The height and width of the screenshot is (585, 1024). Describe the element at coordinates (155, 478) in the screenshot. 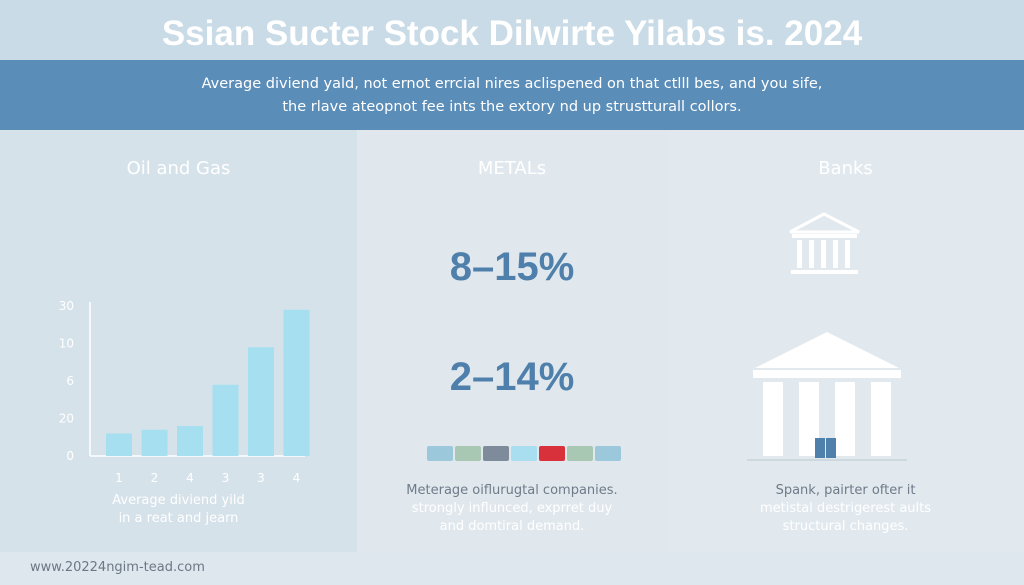

I see `x-tick-label: 2` at that location.